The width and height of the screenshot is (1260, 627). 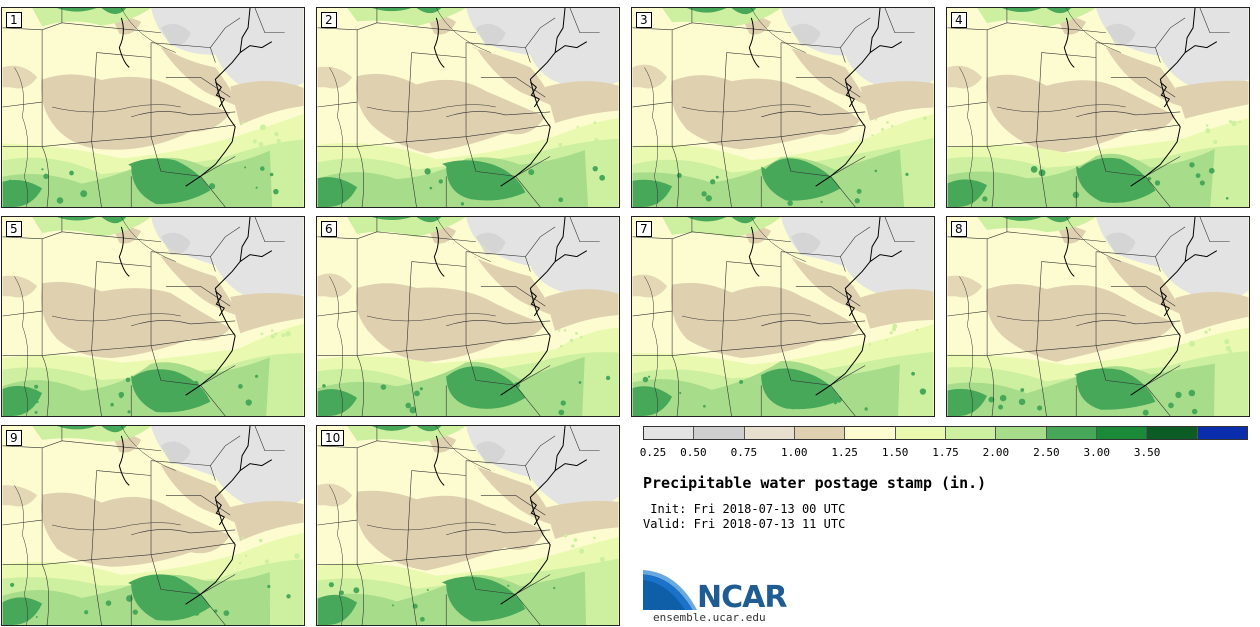 I want to click on colorbar-tick-label: 2.50, so click(x=1046, y=452).